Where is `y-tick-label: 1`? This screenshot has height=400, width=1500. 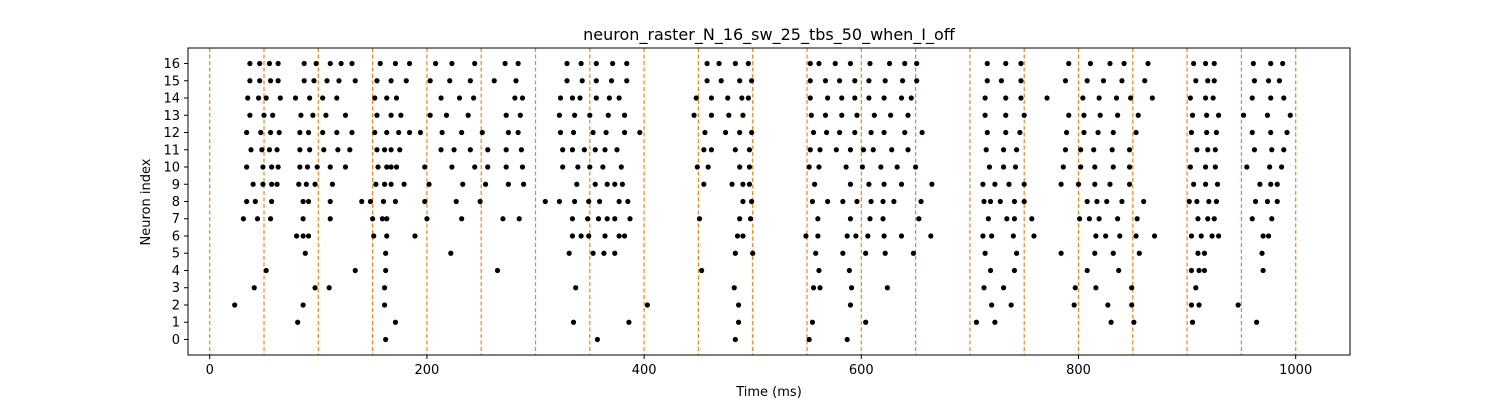
y-tick-label: 1 is located at coordinates (176, 323).